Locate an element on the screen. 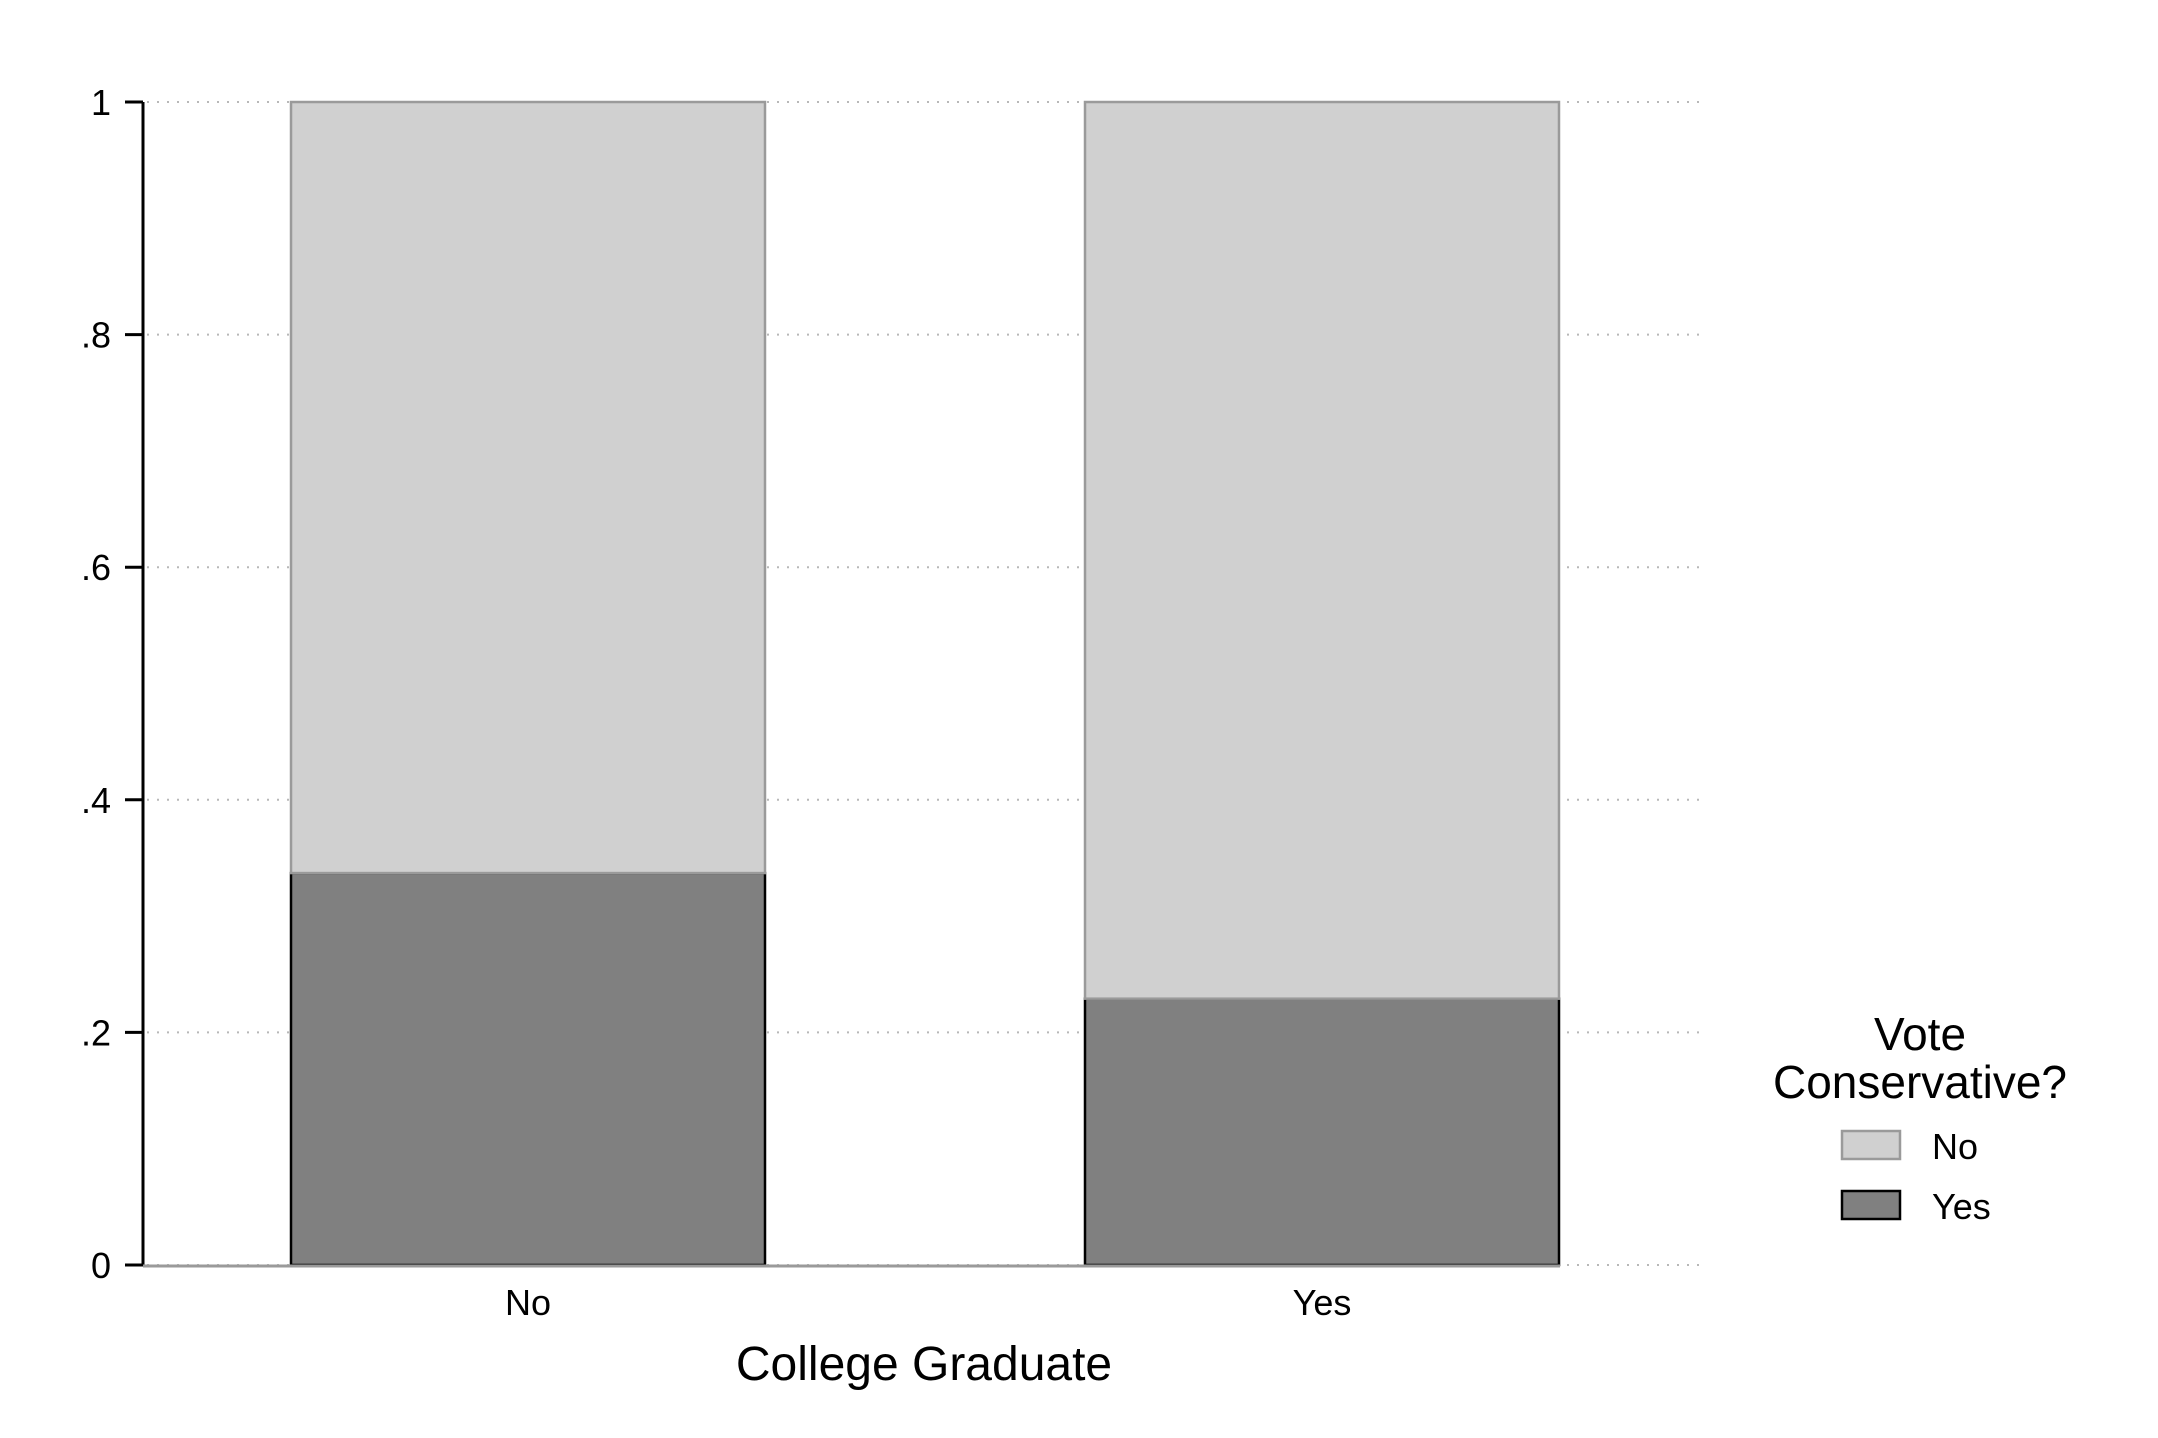 The image size is (2158, 1438). bar-no-series-yes is located at coordinates (528, 1069).